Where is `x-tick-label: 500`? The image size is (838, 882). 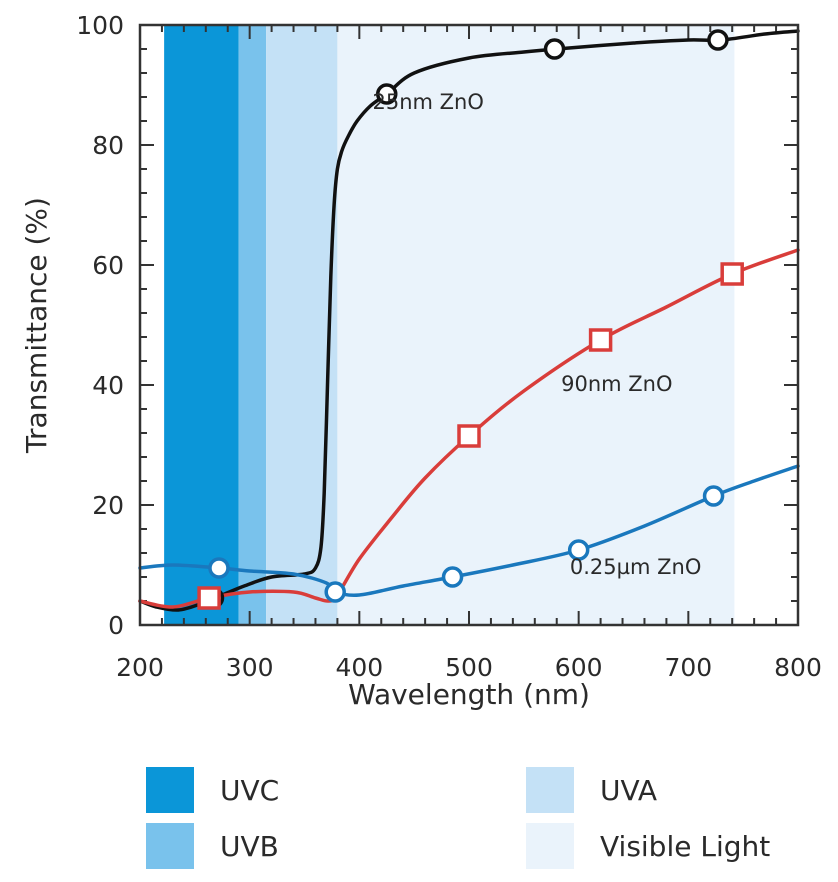 x-tick-label: 500 is located at coordinates (469, 667).